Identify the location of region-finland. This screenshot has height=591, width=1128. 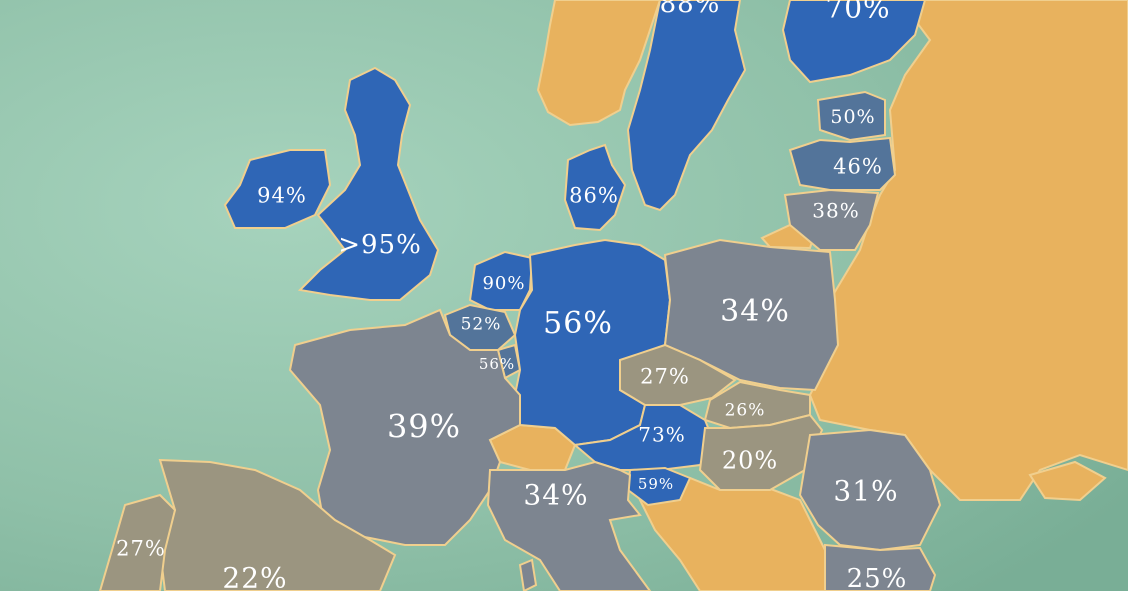
(854, 42).